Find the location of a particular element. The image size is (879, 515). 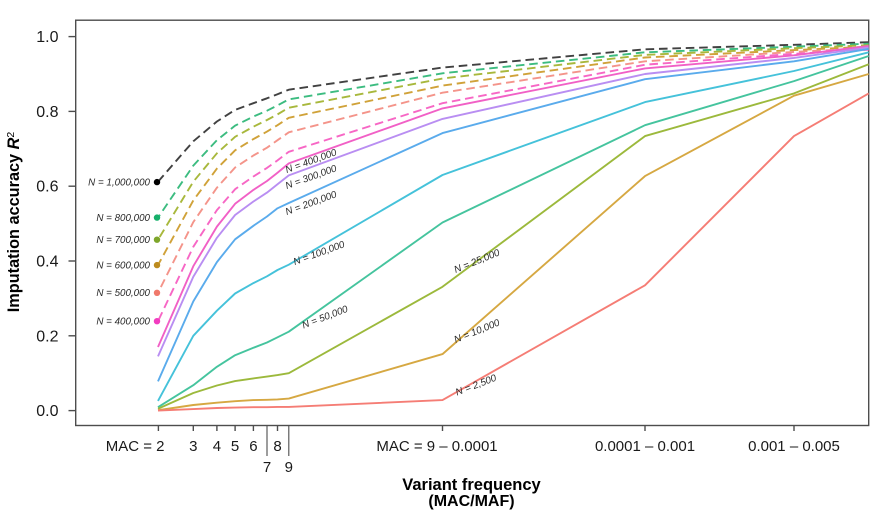

svg-text: 7 is located at coordinates (267, 467).